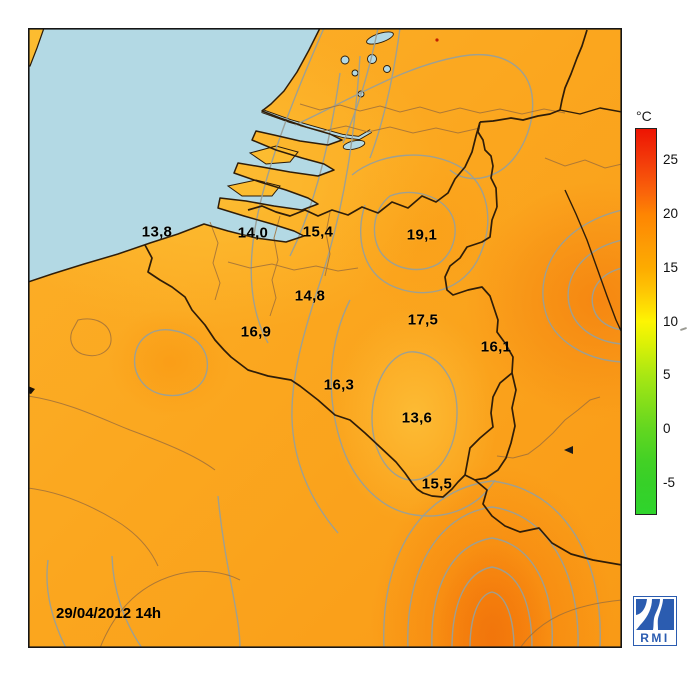  I want to click on small-red-marker, so click(437, 40).